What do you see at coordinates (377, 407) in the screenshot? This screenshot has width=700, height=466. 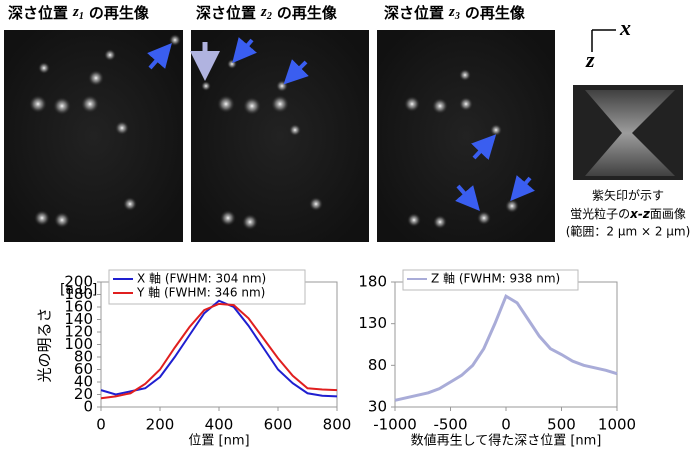 I see `y-tick-label: 30` at bounding box center [377, 407].